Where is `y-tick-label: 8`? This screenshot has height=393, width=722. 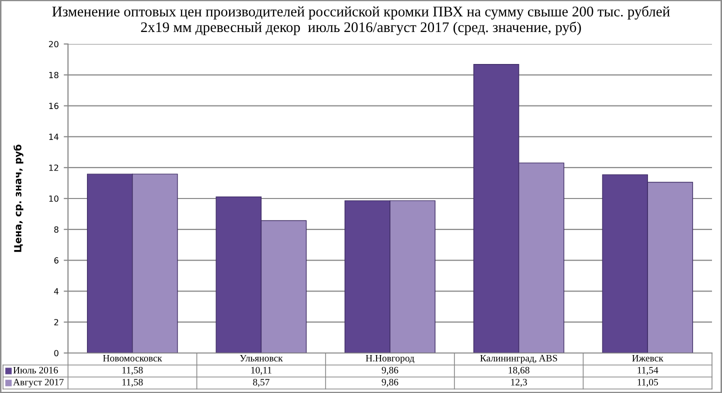 y-tick-label: 8 is located at coordinates (56, 229).